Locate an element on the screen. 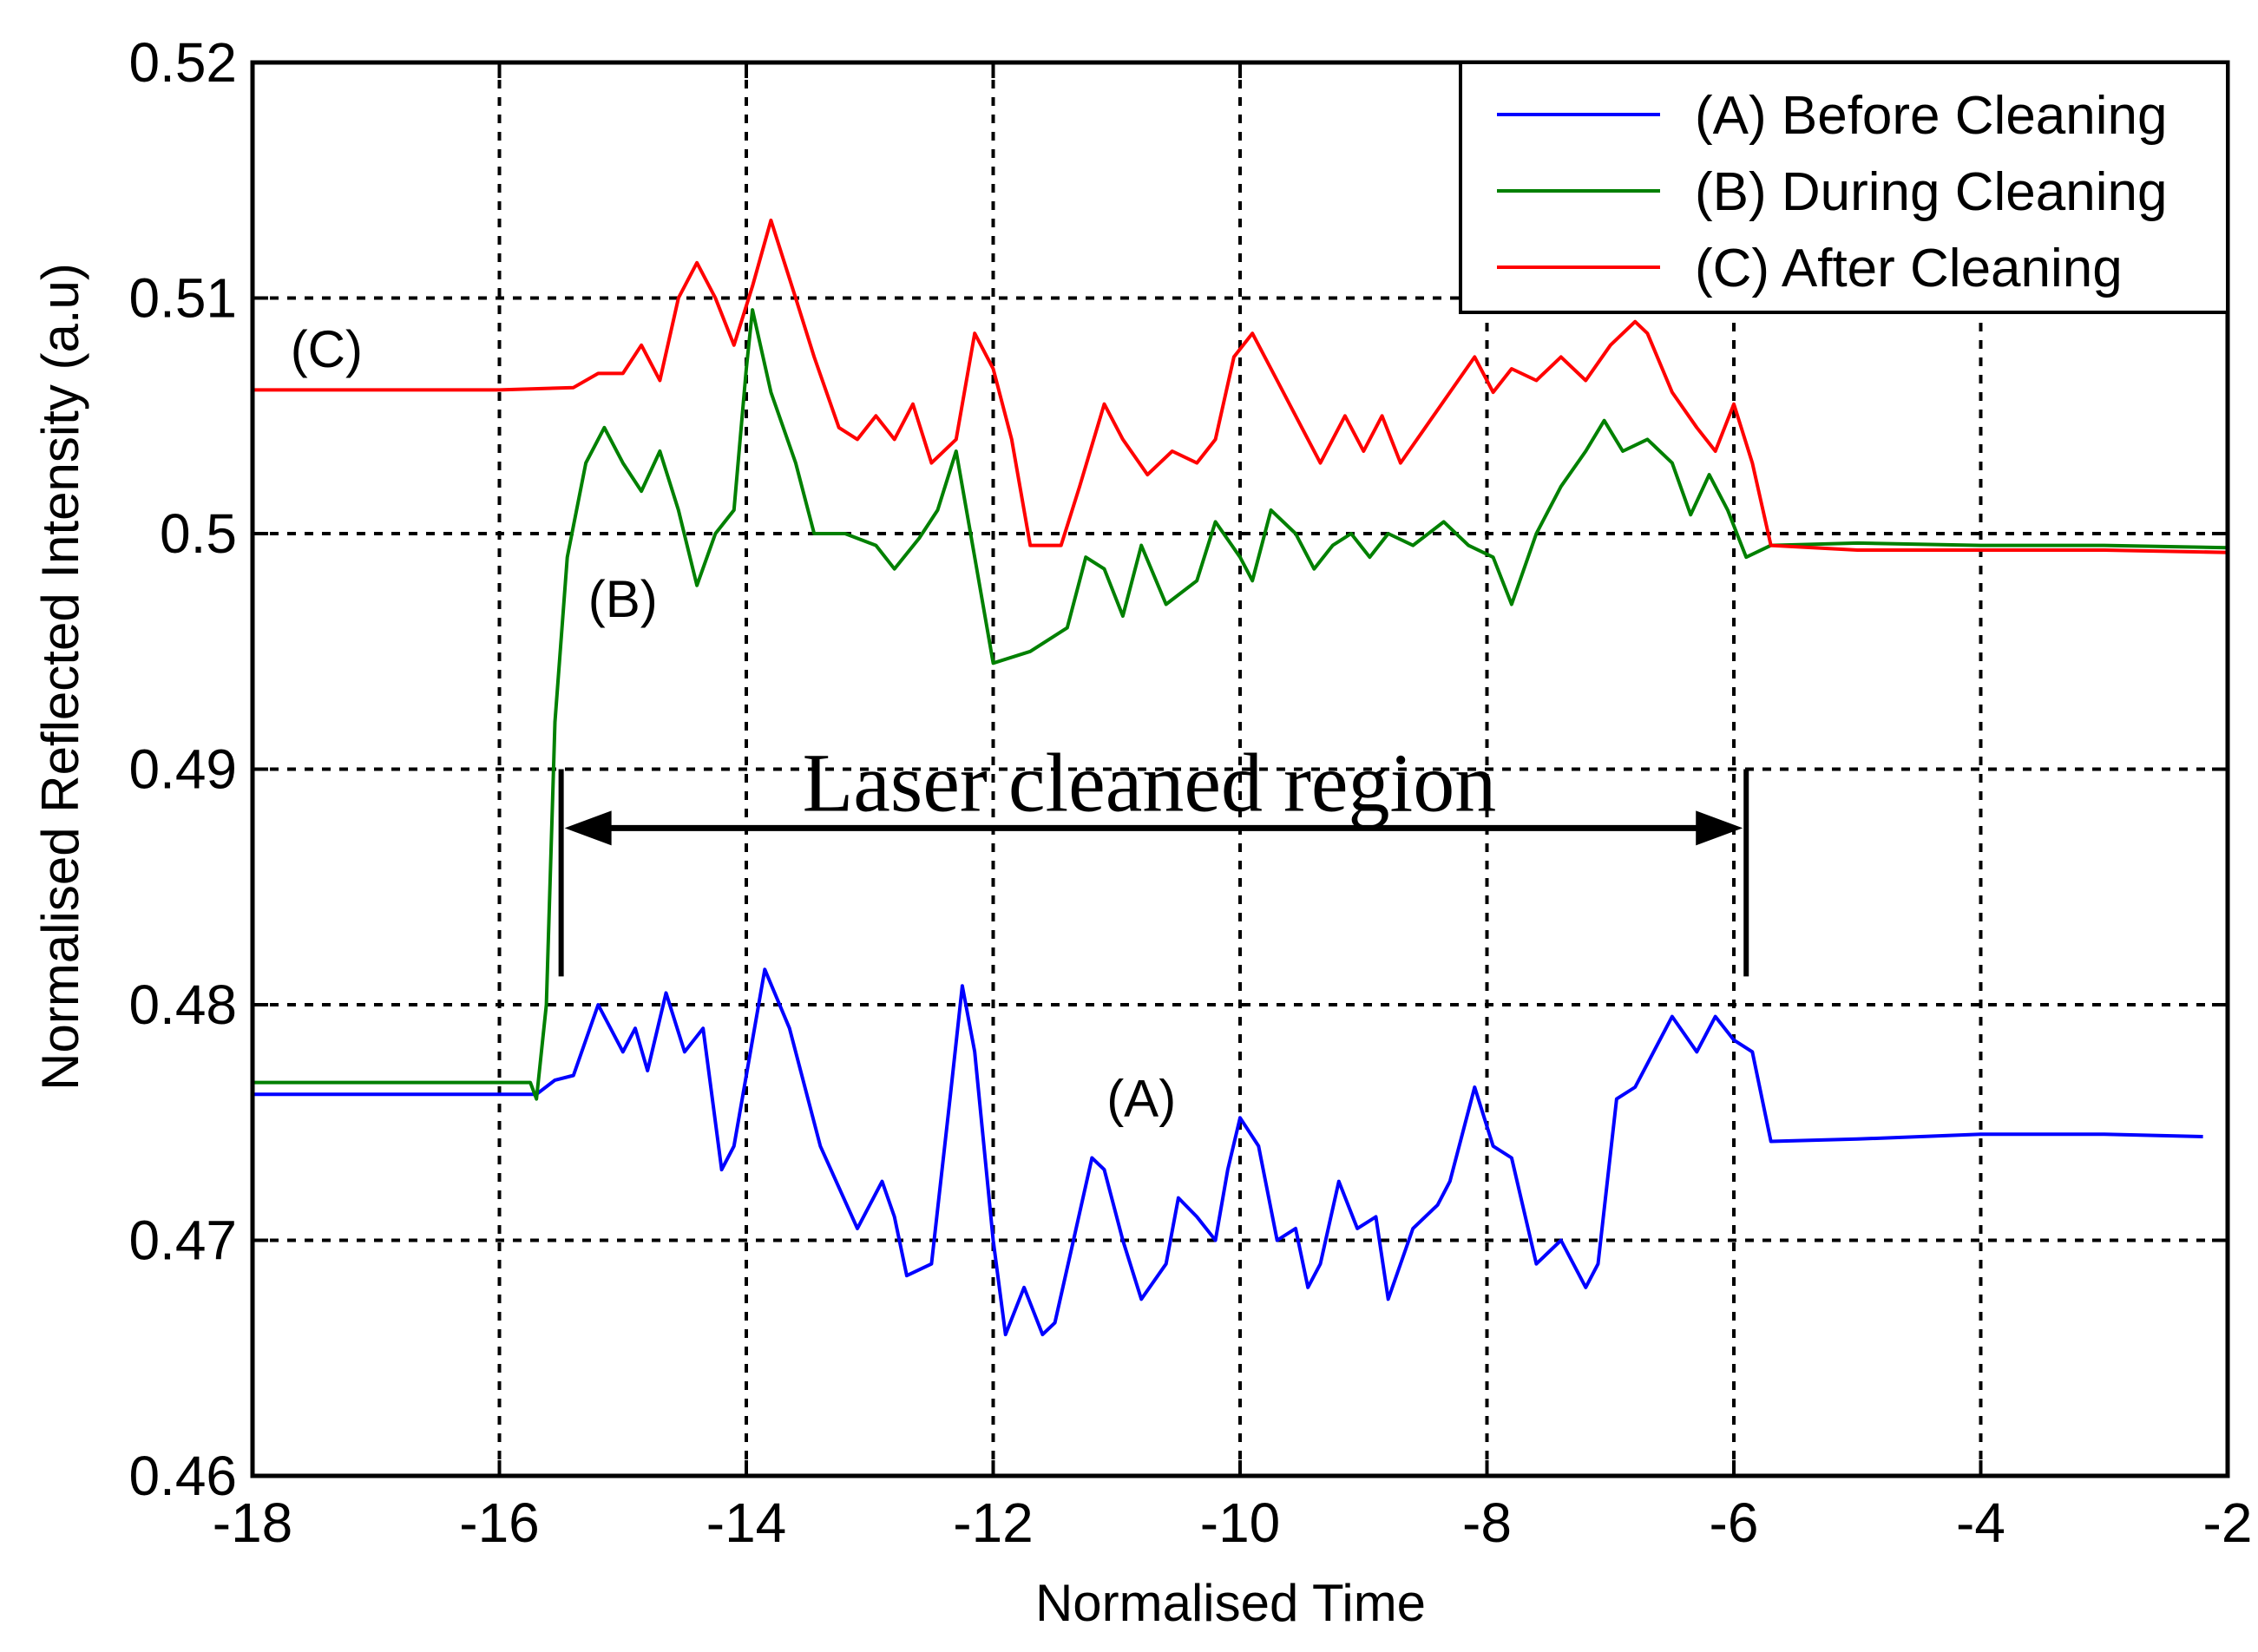 The image size is (2258, 1652). legend-label: (C) After Cleaning is located at coordinates (1909, 269).